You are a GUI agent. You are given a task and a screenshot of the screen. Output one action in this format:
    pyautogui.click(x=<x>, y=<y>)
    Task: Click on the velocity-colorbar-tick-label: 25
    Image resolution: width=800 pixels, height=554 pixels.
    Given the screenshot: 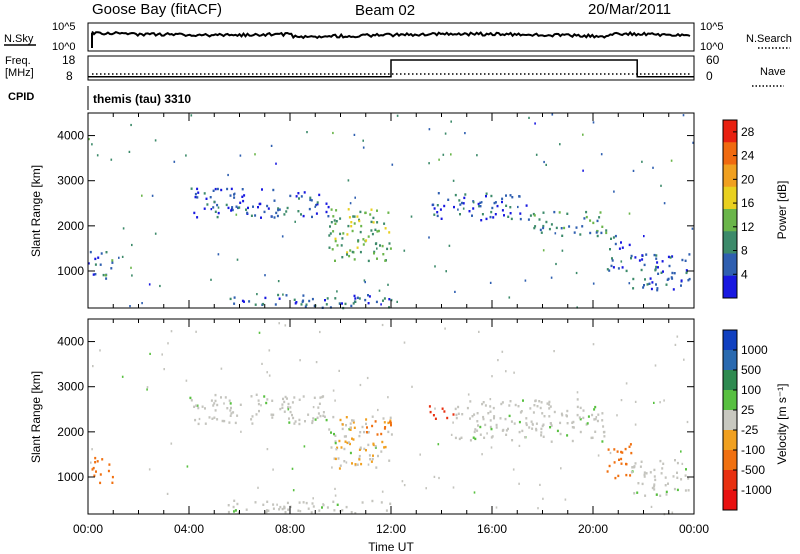 What is the action you would take?
    pyautogui.click(x=748, y=410)
    